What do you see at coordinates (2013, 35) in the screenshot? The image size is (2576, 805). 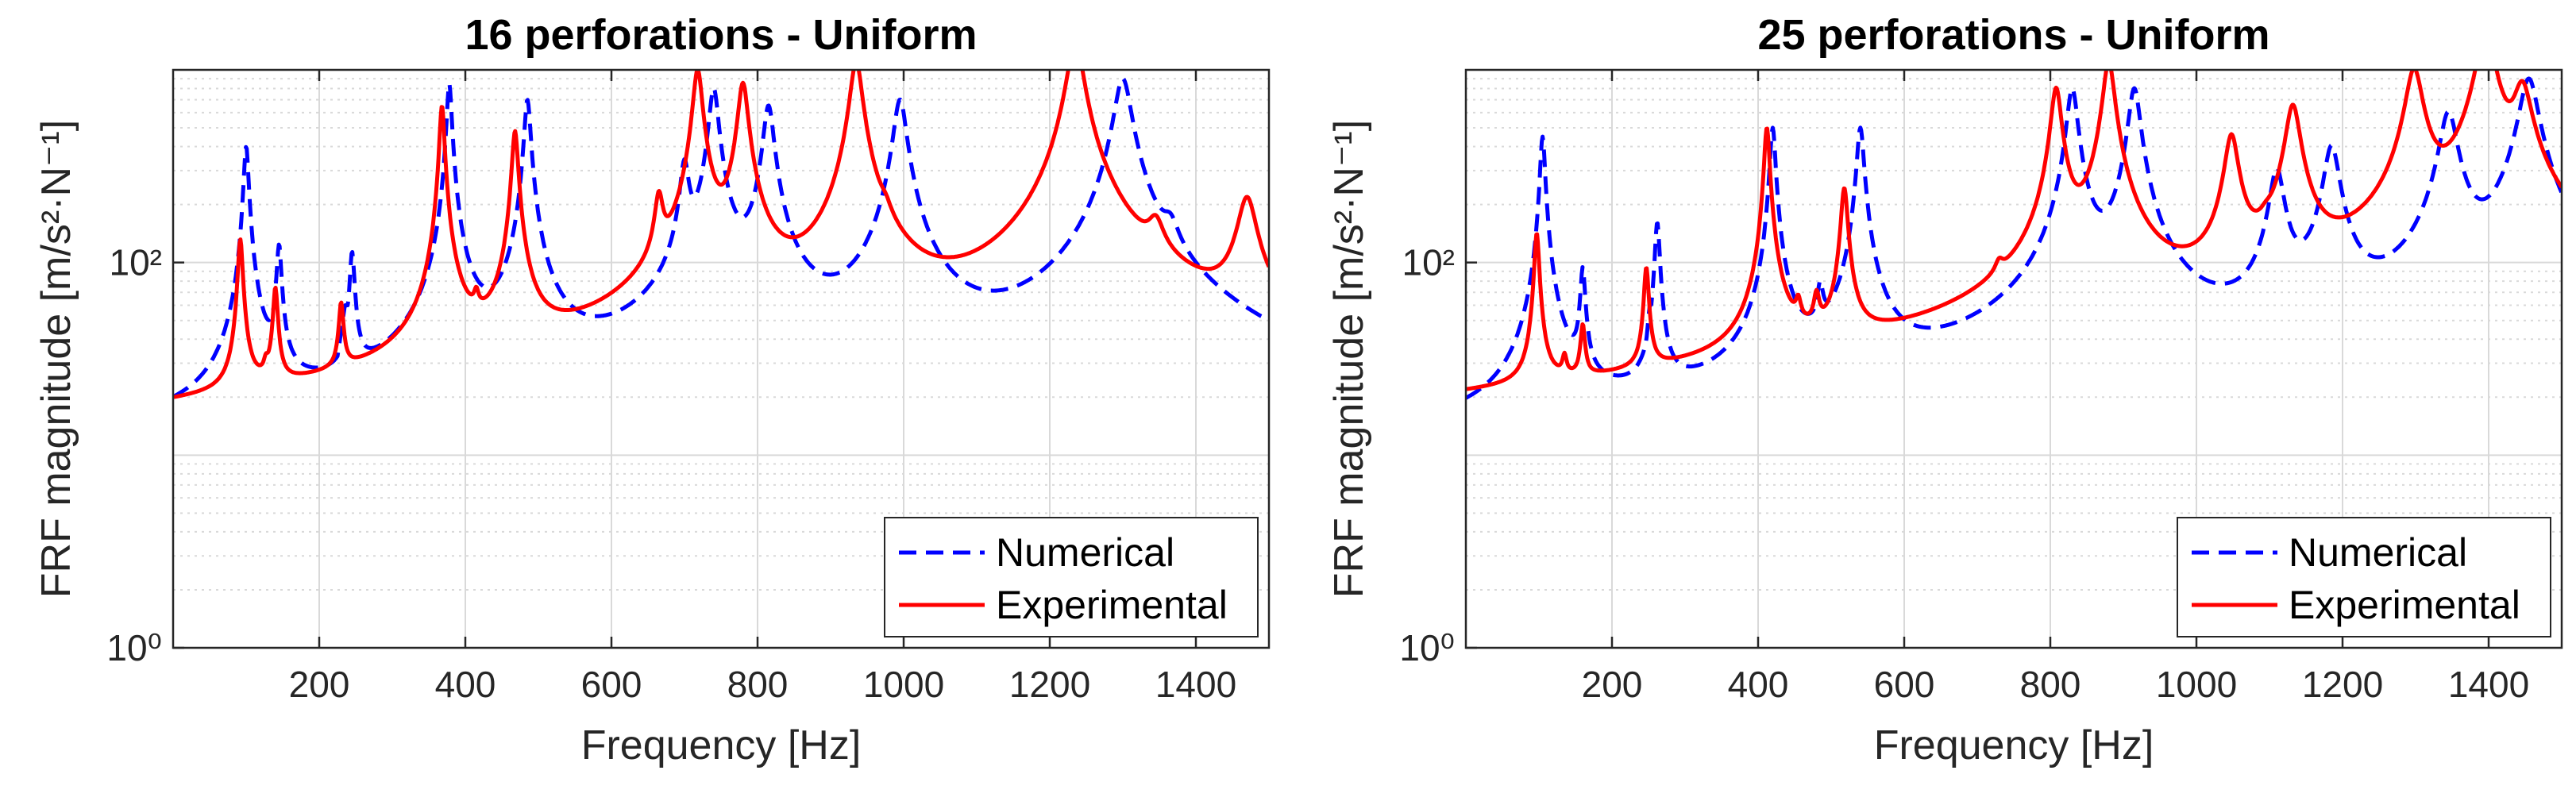 I see `chart-title: 25 perforations - Uniform` at bounding box center [2013, 35].